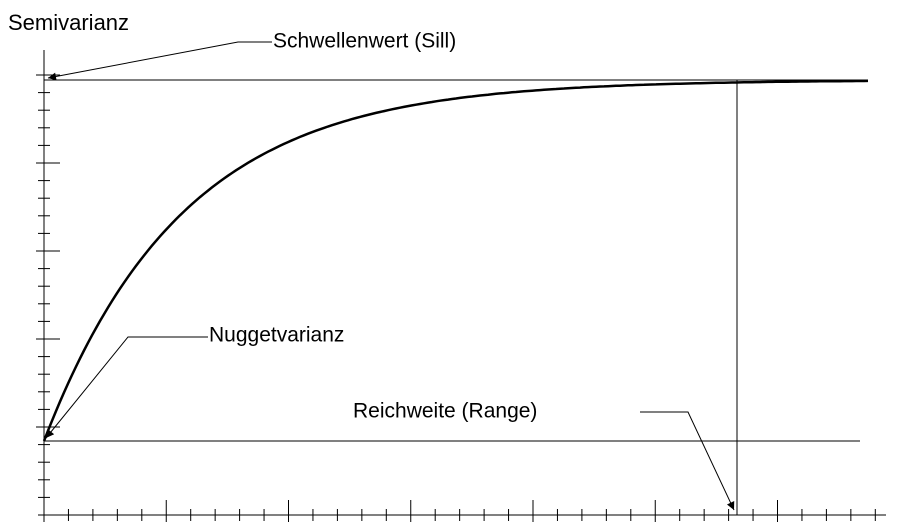 The height and width of the screenshot is (525, 899). Describe the element at coordinates (126, 387) in the screenshot. I see `nugget-leader` at that location.